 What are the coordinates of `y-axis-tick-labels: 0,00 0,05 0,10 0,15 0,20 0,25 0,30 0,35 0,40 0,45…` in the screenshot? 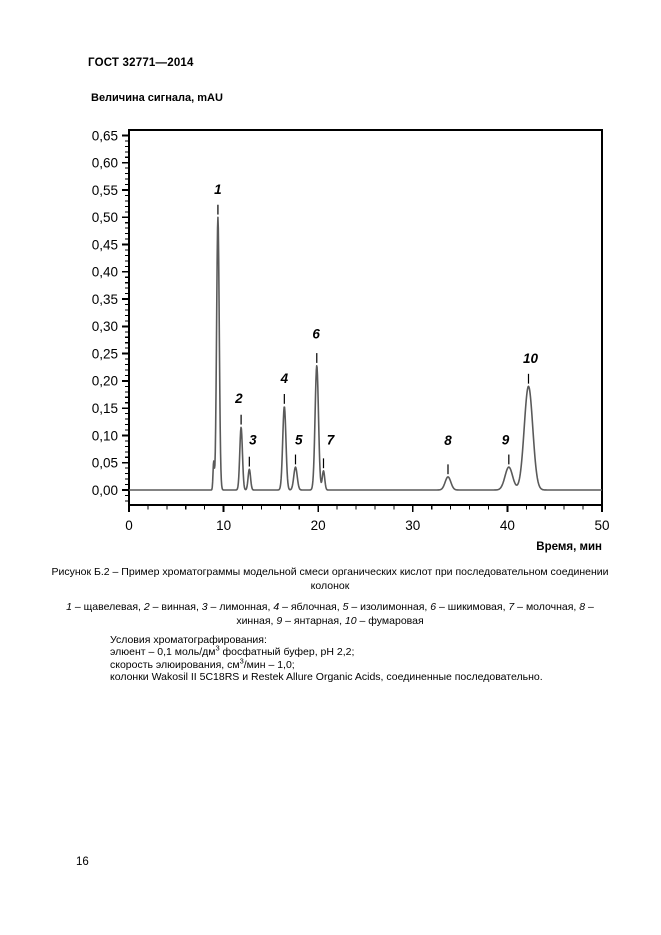 It's located at (105, 313).